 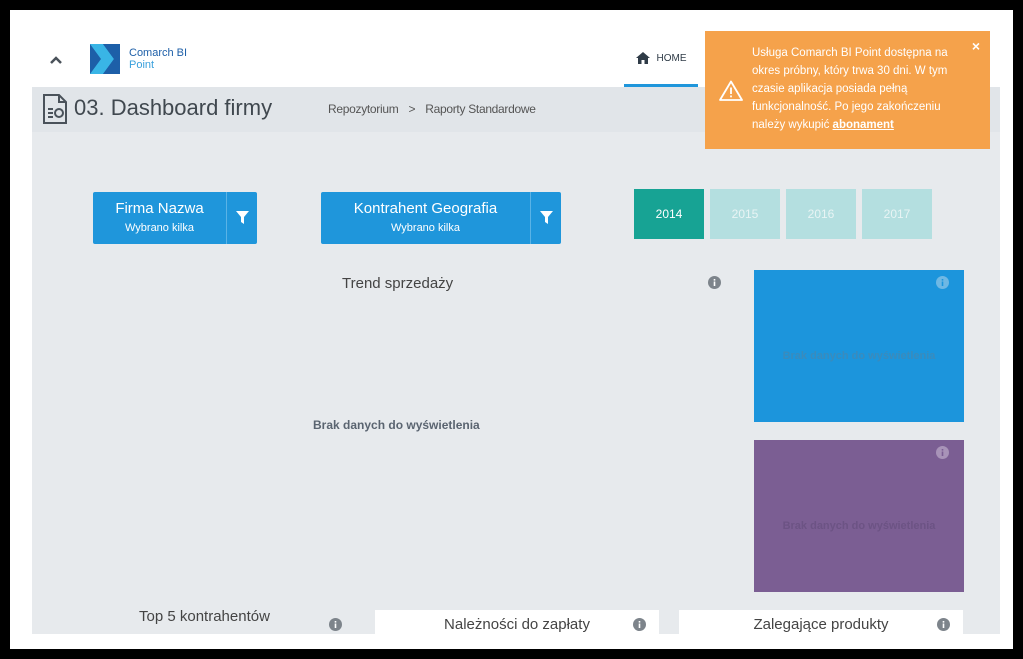 What do you see at coordinates (745, 214) in the screenshot?
I see `year-2015-button: 2015` at bounding box center [745, 214].